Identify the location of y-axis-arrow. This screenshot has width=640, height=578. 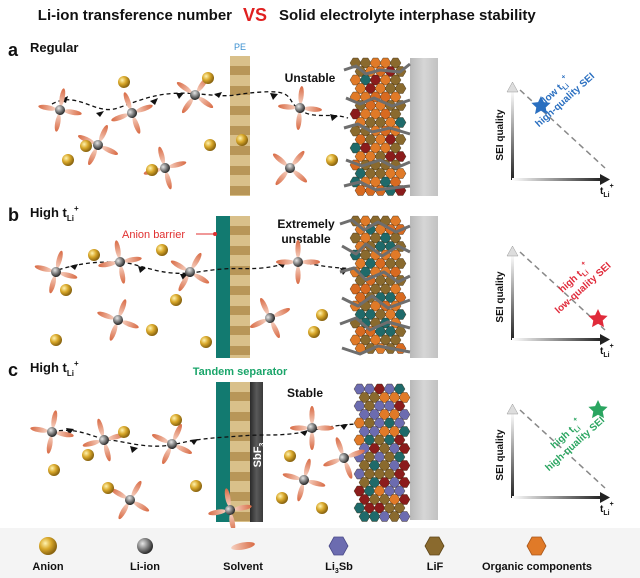
(512, 455).